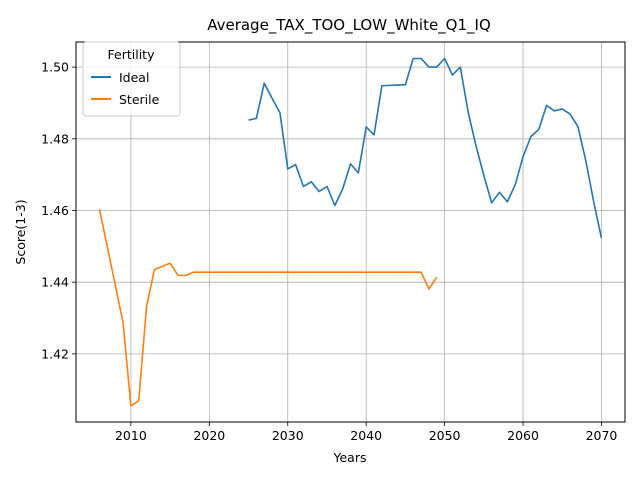 The height and width of the screenshot is (484, 640). I want to click on x-tick-label: 2030, so click(288, 435).